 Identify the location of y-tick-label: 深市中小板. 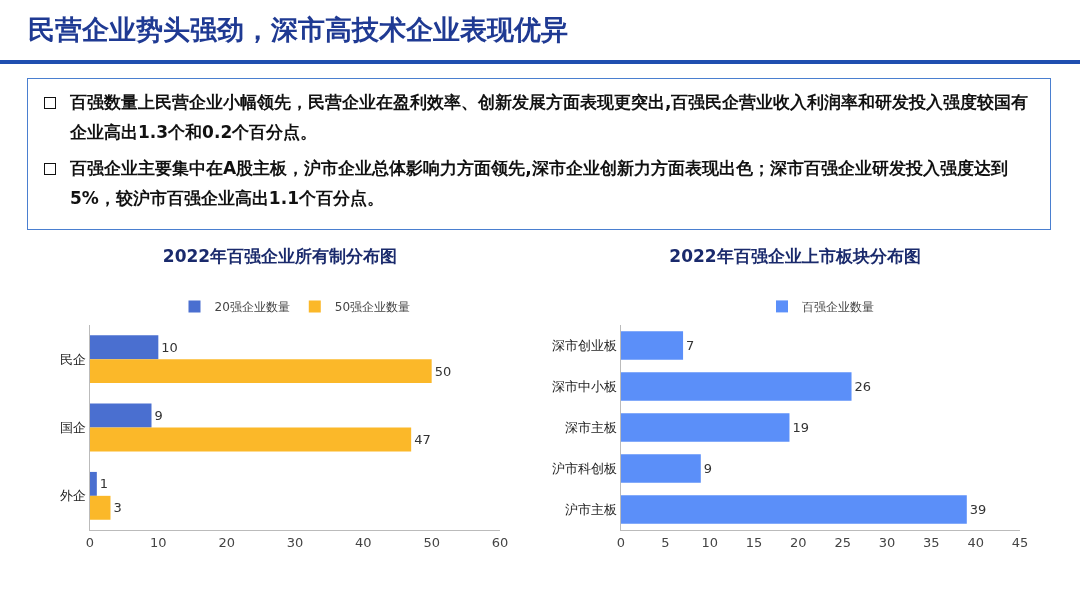
(585, 387).